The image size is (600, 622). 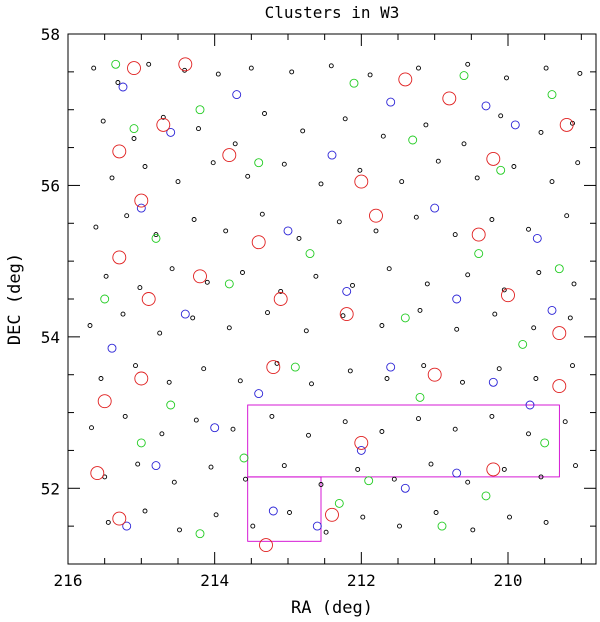 What do you see at coordinates (508, 580) in the screenshot?
I see `tick-label: 210` at bounding box center [508, 580].